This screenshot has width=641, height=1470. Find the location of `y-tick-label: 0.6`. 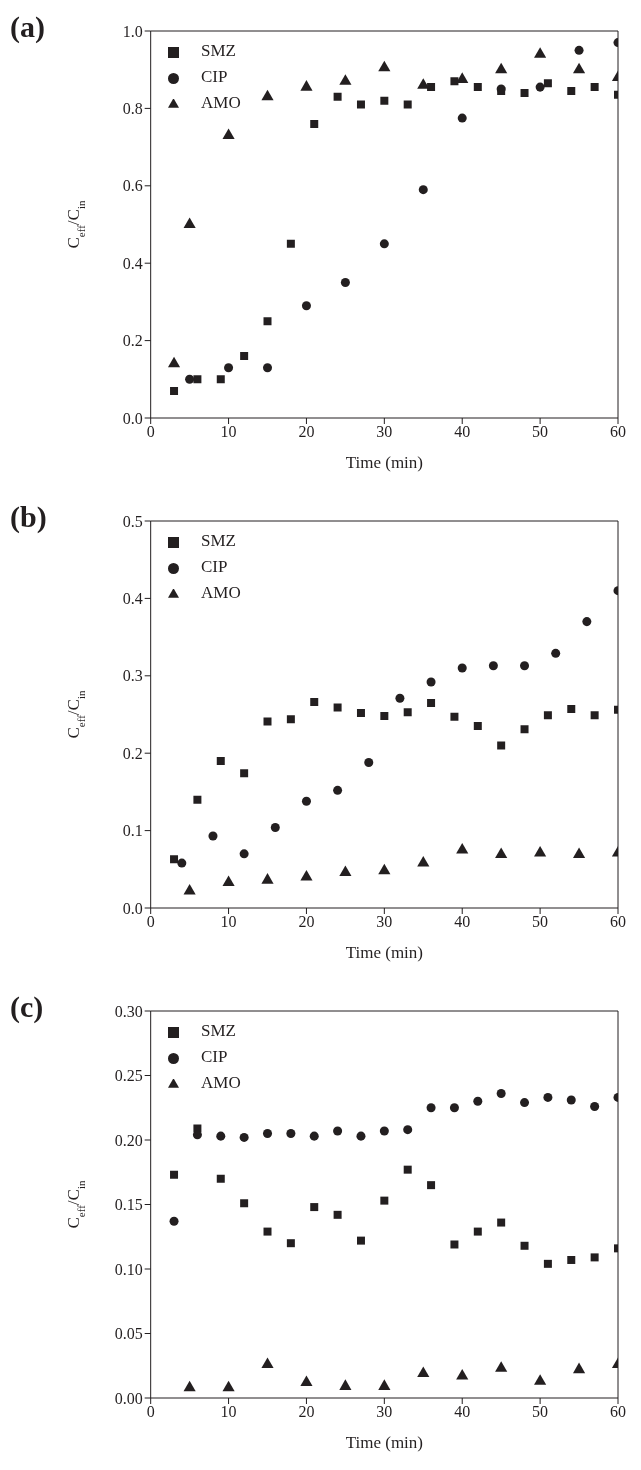

y-tick-label: 0.6 is located at coordinates (132, 186).